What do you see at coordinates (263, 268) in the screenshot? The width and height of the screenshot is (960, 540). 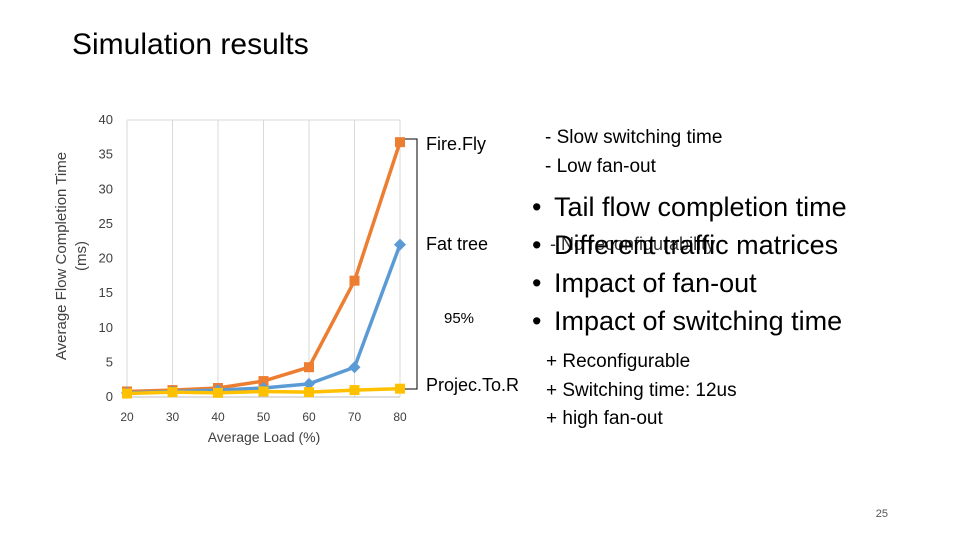 I see `chart-series` at bounding box center [263, 268].